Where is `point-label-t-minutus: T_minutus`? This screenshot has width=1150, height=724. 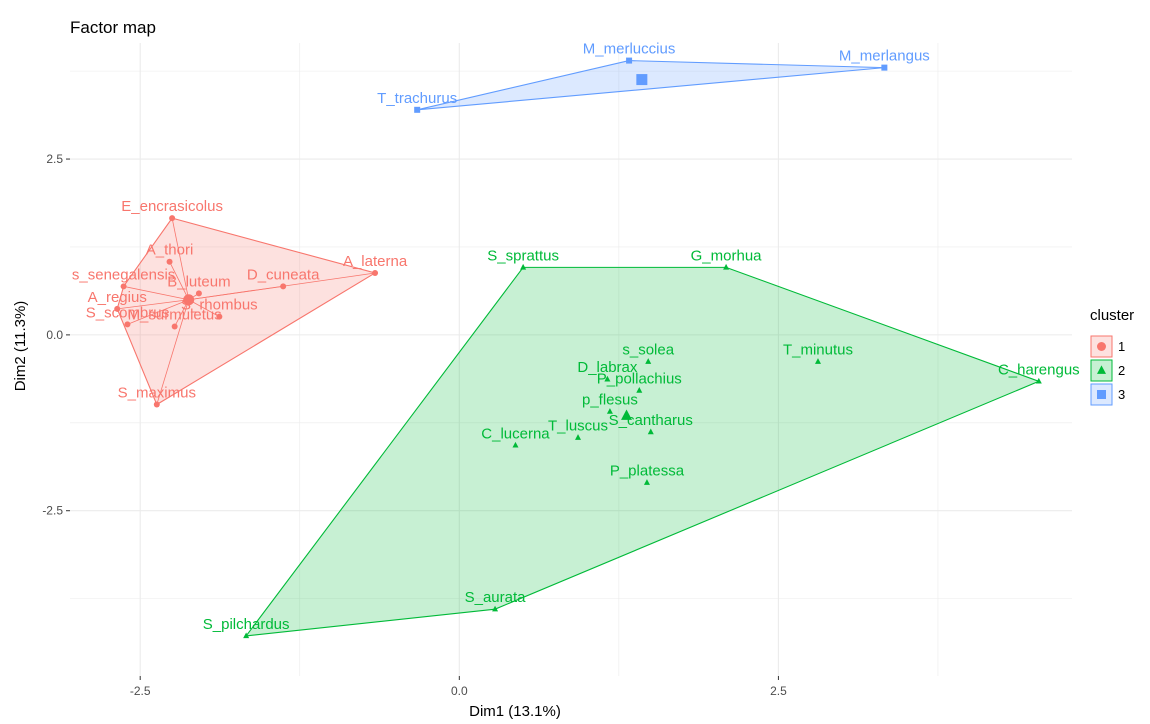 point-label-t-minutus: T_minutus is located at coordinates (818, 350).